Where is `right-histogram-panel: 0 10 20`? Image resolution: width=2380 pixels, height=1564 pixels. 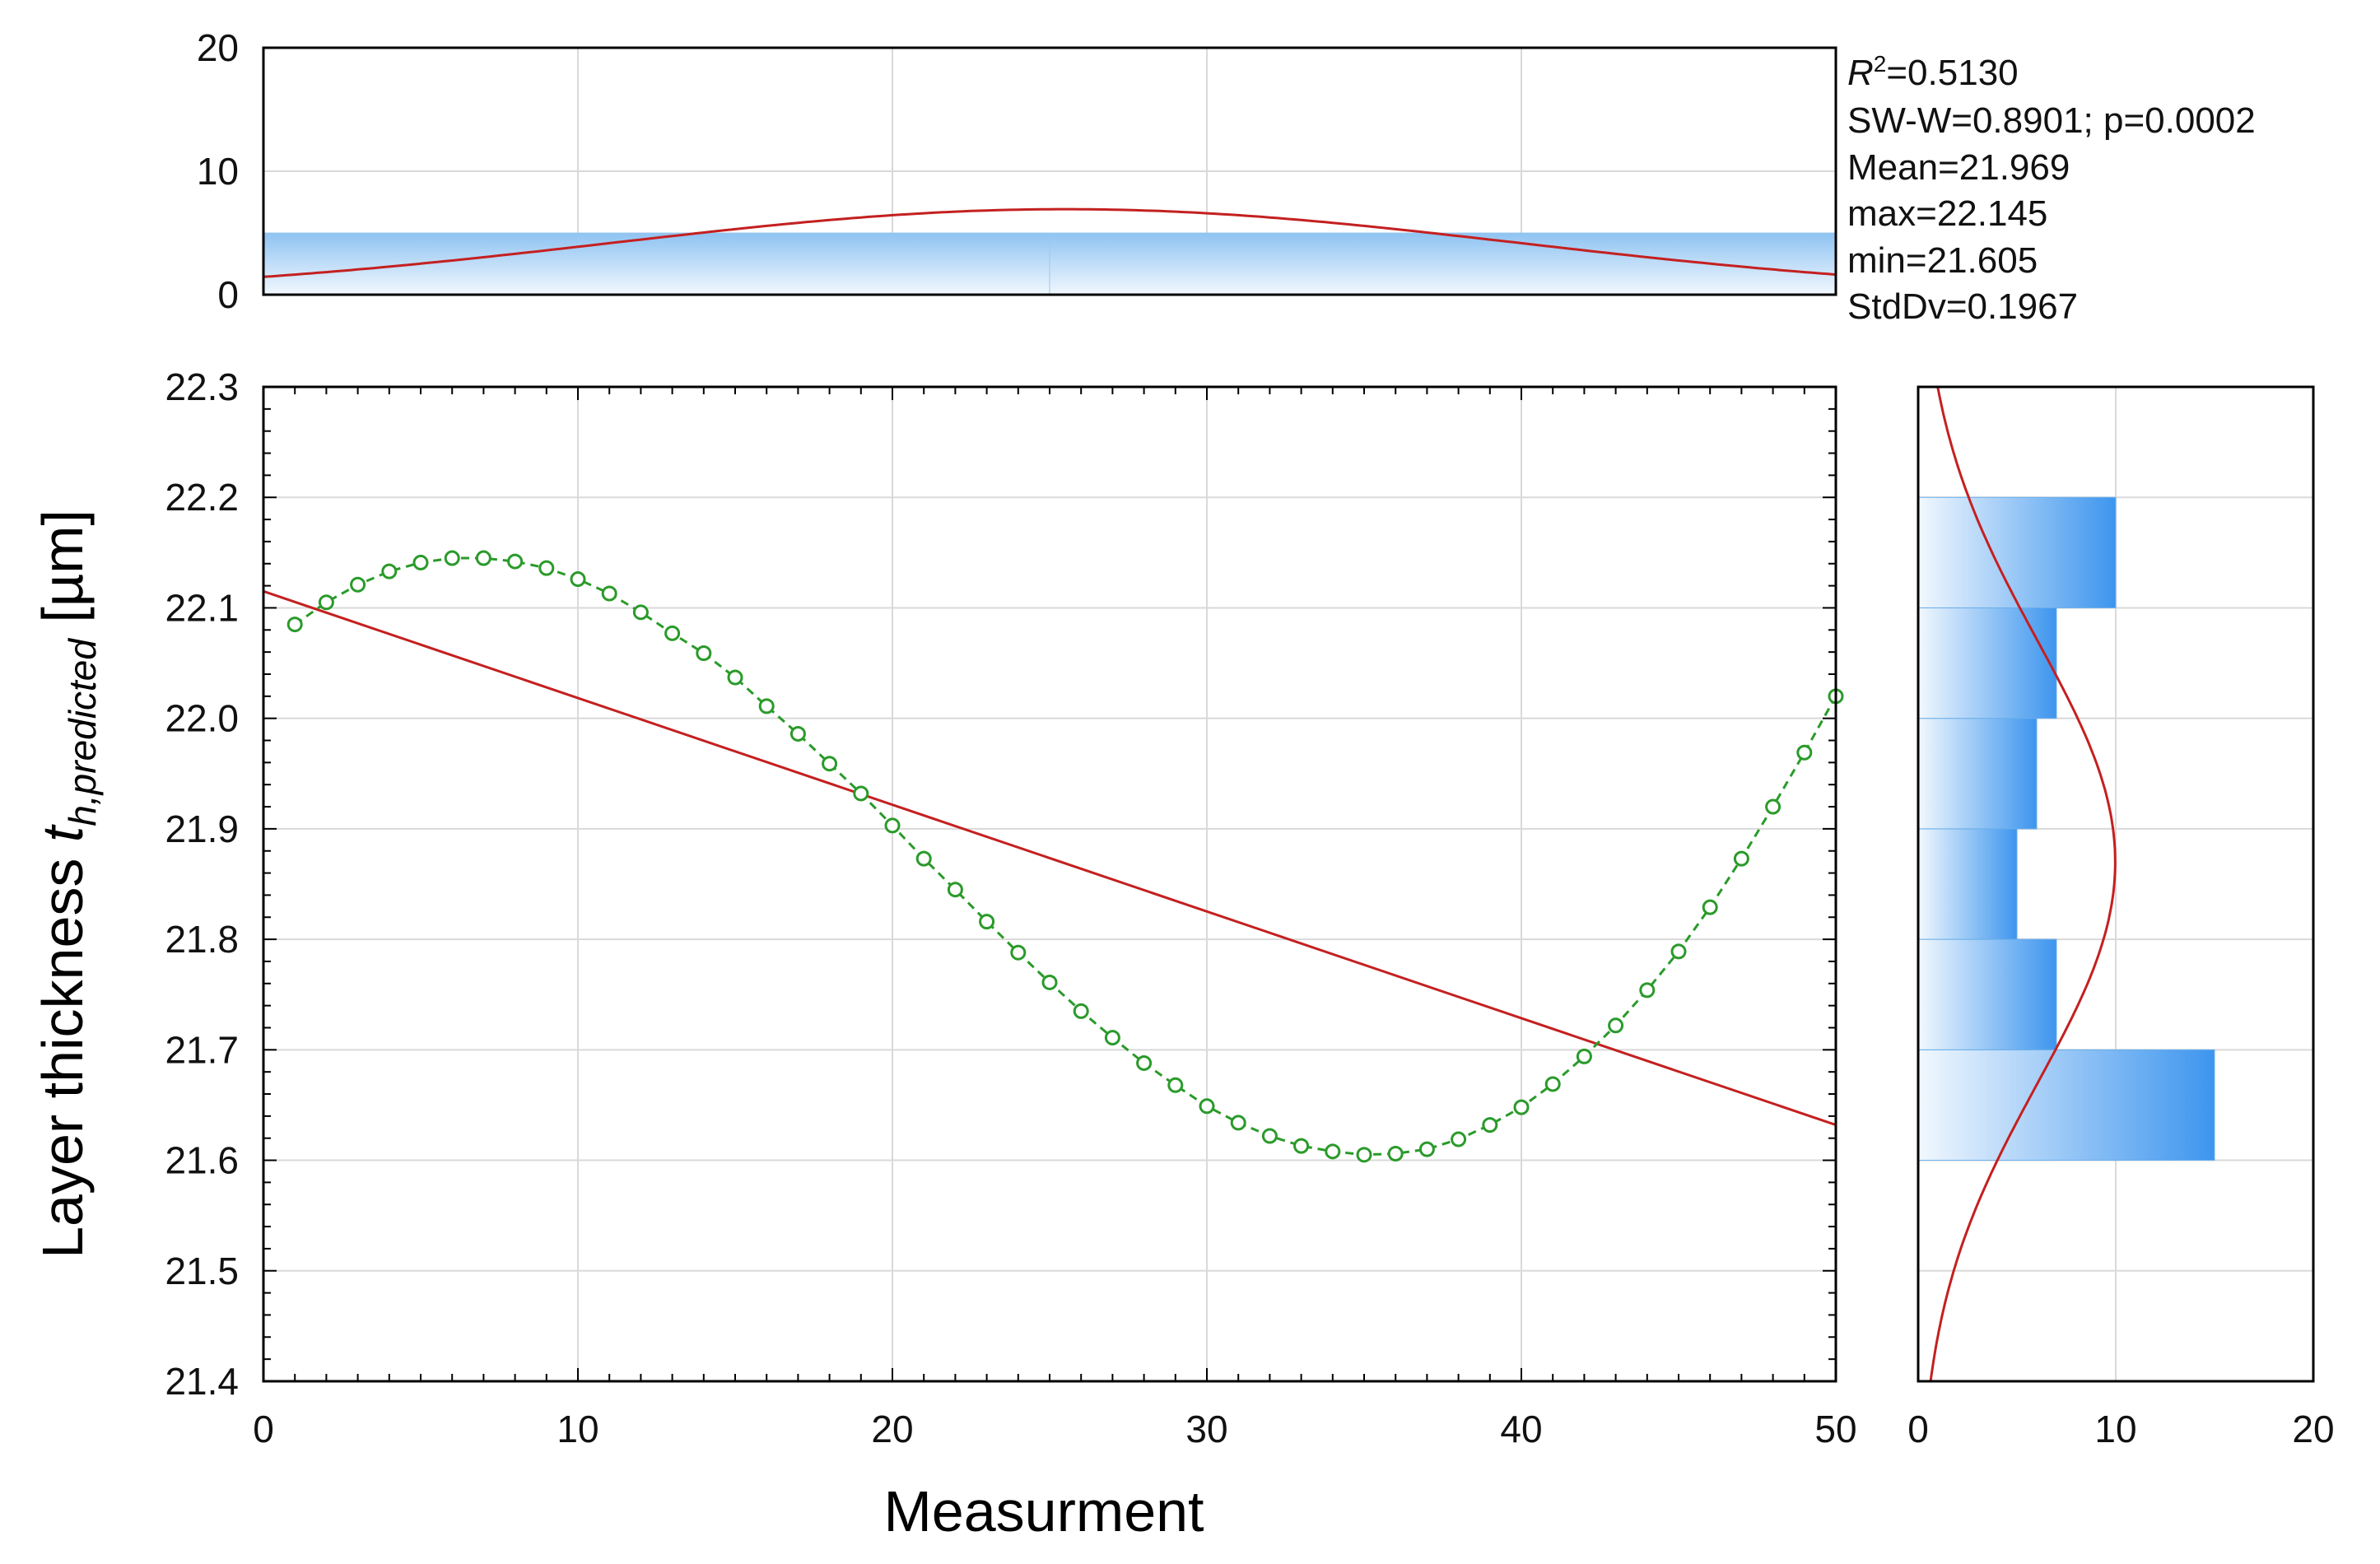 right-histogram-panel: 0 10 20 is located at coordinates (2121, 917).